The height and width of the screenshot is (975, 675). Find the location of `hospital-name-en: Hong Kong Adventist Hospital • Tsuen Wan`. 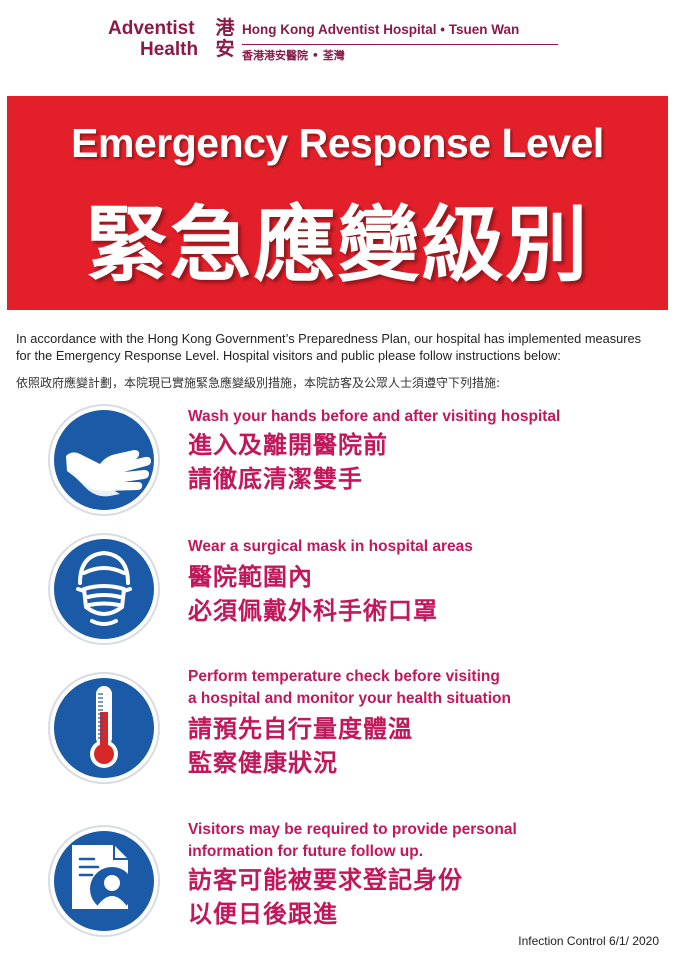

hospital-name-en: Hong Kong Adventist Hospital • Tsuen Wan is located at coordinates (381, 29).